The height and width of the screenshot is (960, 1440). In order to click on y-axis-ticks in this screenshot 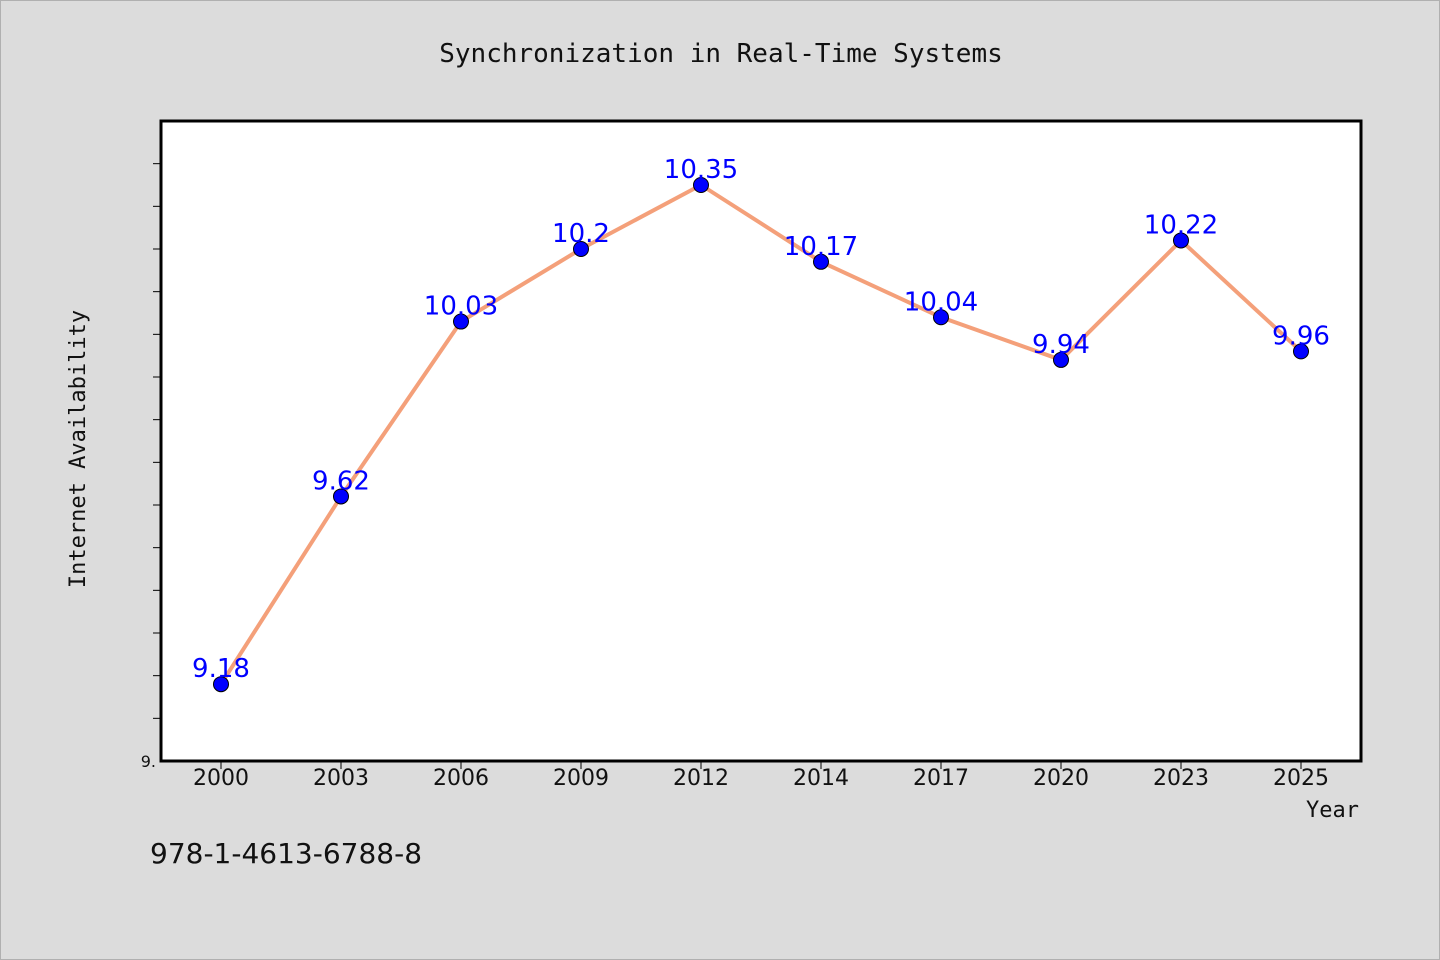, I will do `click(157, 441)`.